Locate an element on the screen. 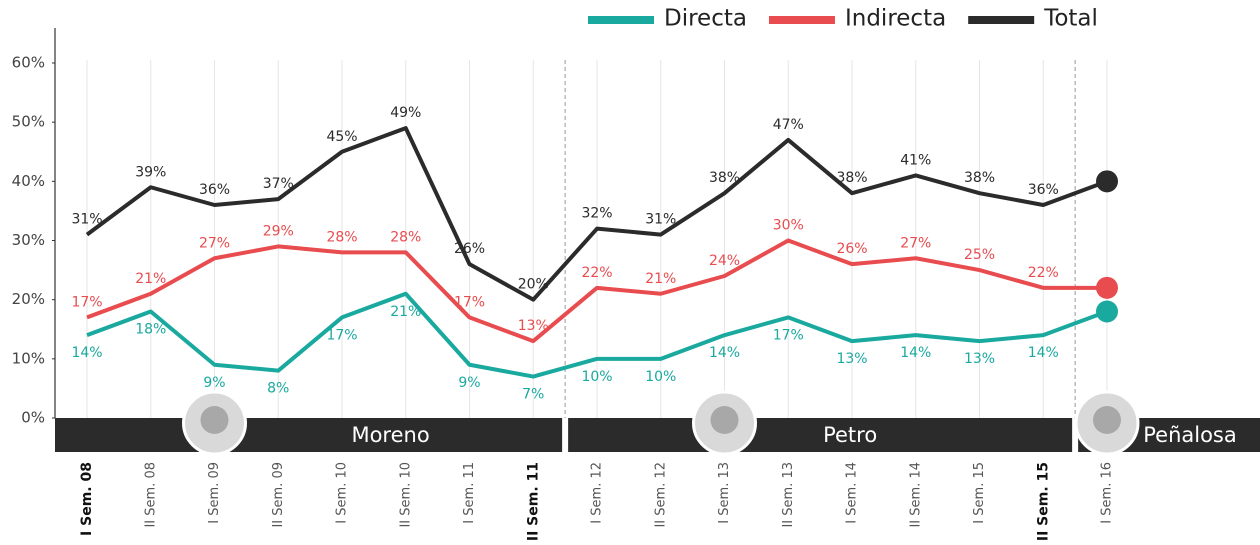 This screenshot has width=1260, height=545. data-label: 37% is located at coordinates (278, 184).